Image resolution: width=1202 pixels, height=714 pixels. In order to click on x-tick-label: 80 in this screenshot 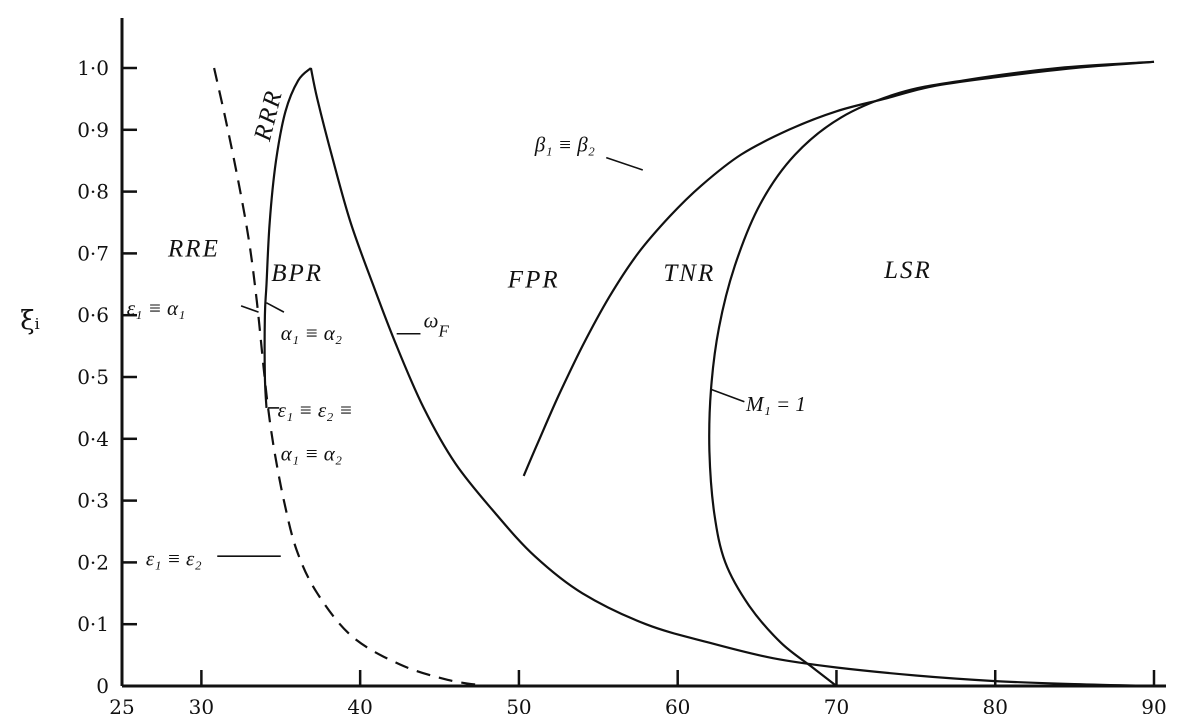, I will do `click(995, 704)`.